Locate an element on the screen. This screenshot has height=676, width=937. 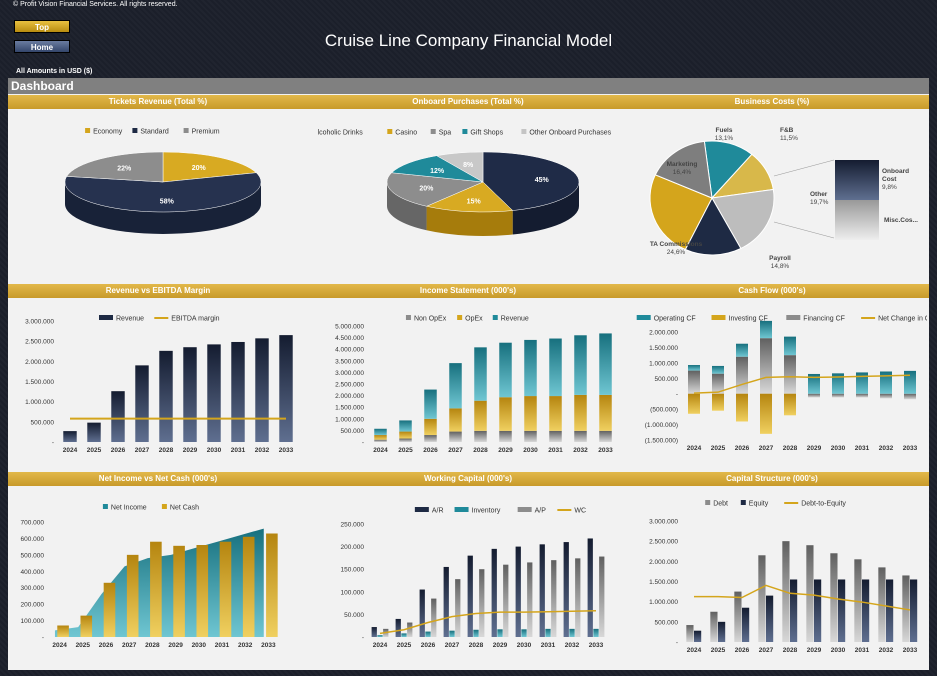
y-tick-label: 400.000 is located at coordinates (33, 572).